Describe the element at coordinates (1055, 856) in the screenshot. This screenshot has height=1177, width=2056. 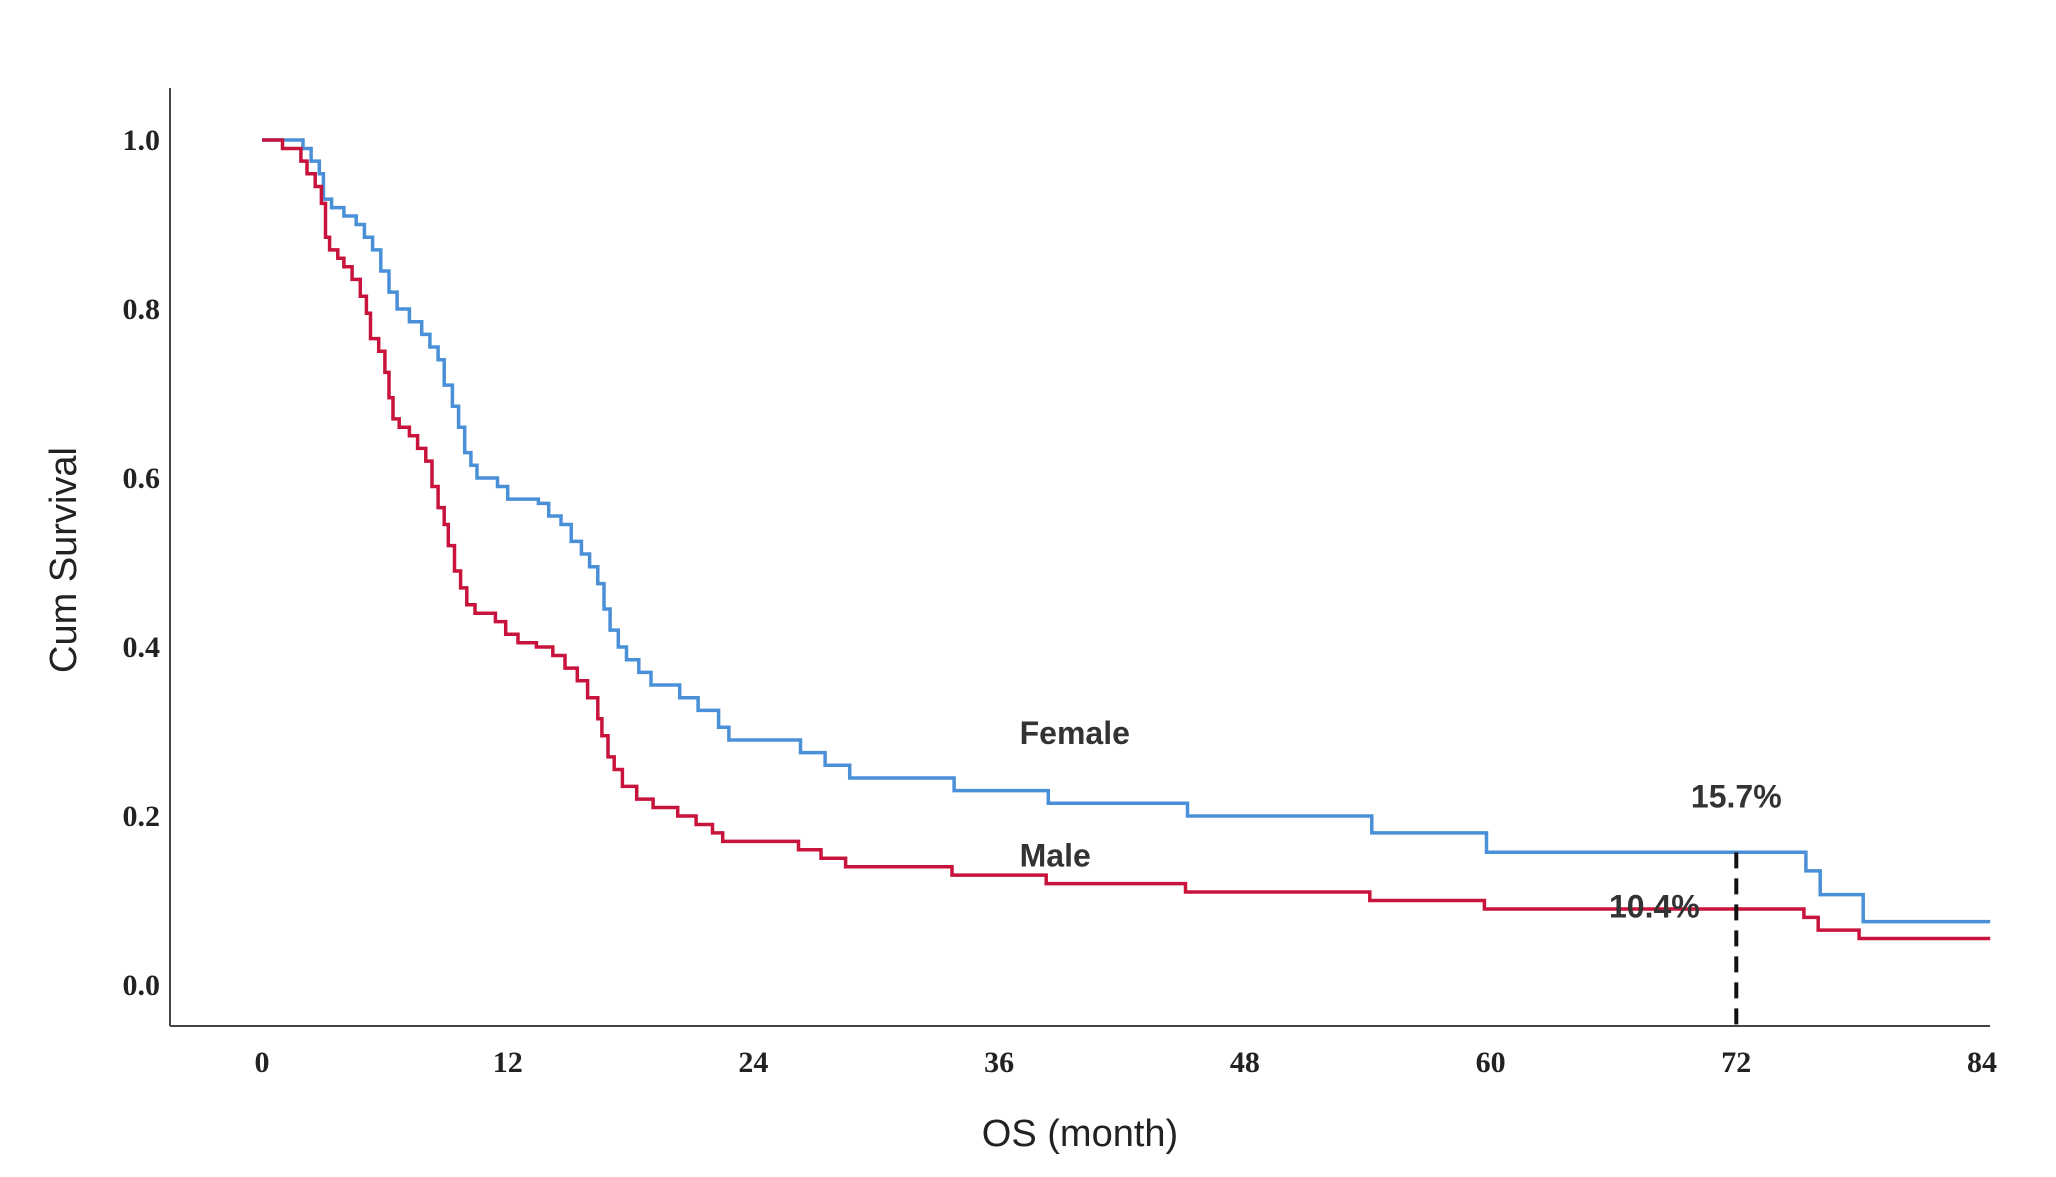
I see `series-label-male: Male` at that location.